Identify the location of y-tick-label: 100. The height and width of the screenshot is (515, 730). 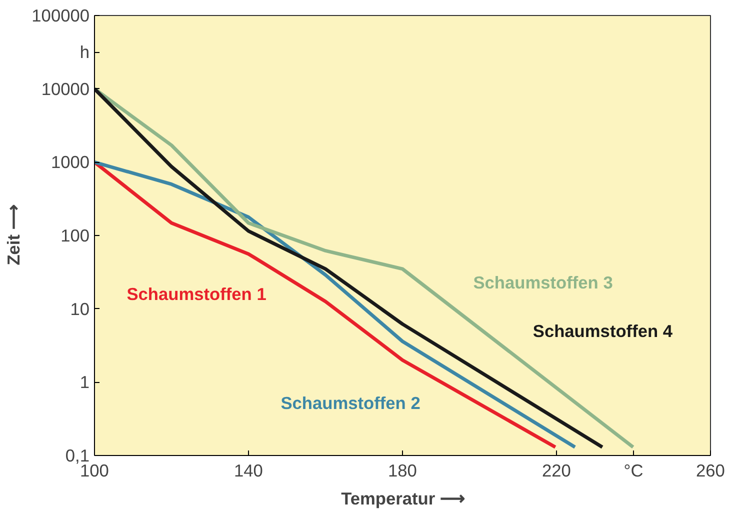
(75, 236).